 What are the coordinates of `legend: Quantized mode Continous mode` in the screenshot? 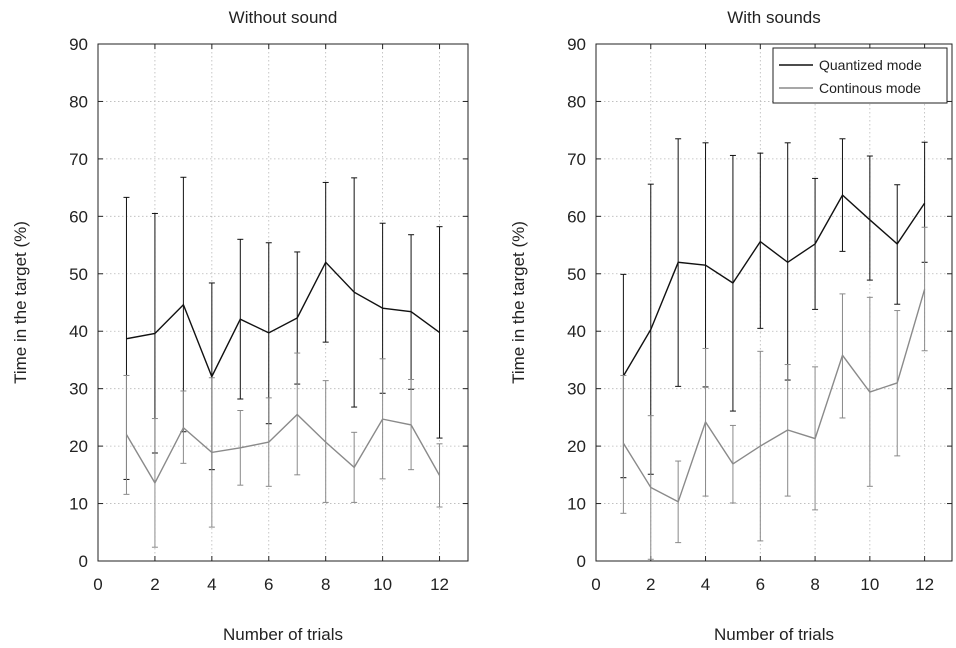 It's located at (860, 75).